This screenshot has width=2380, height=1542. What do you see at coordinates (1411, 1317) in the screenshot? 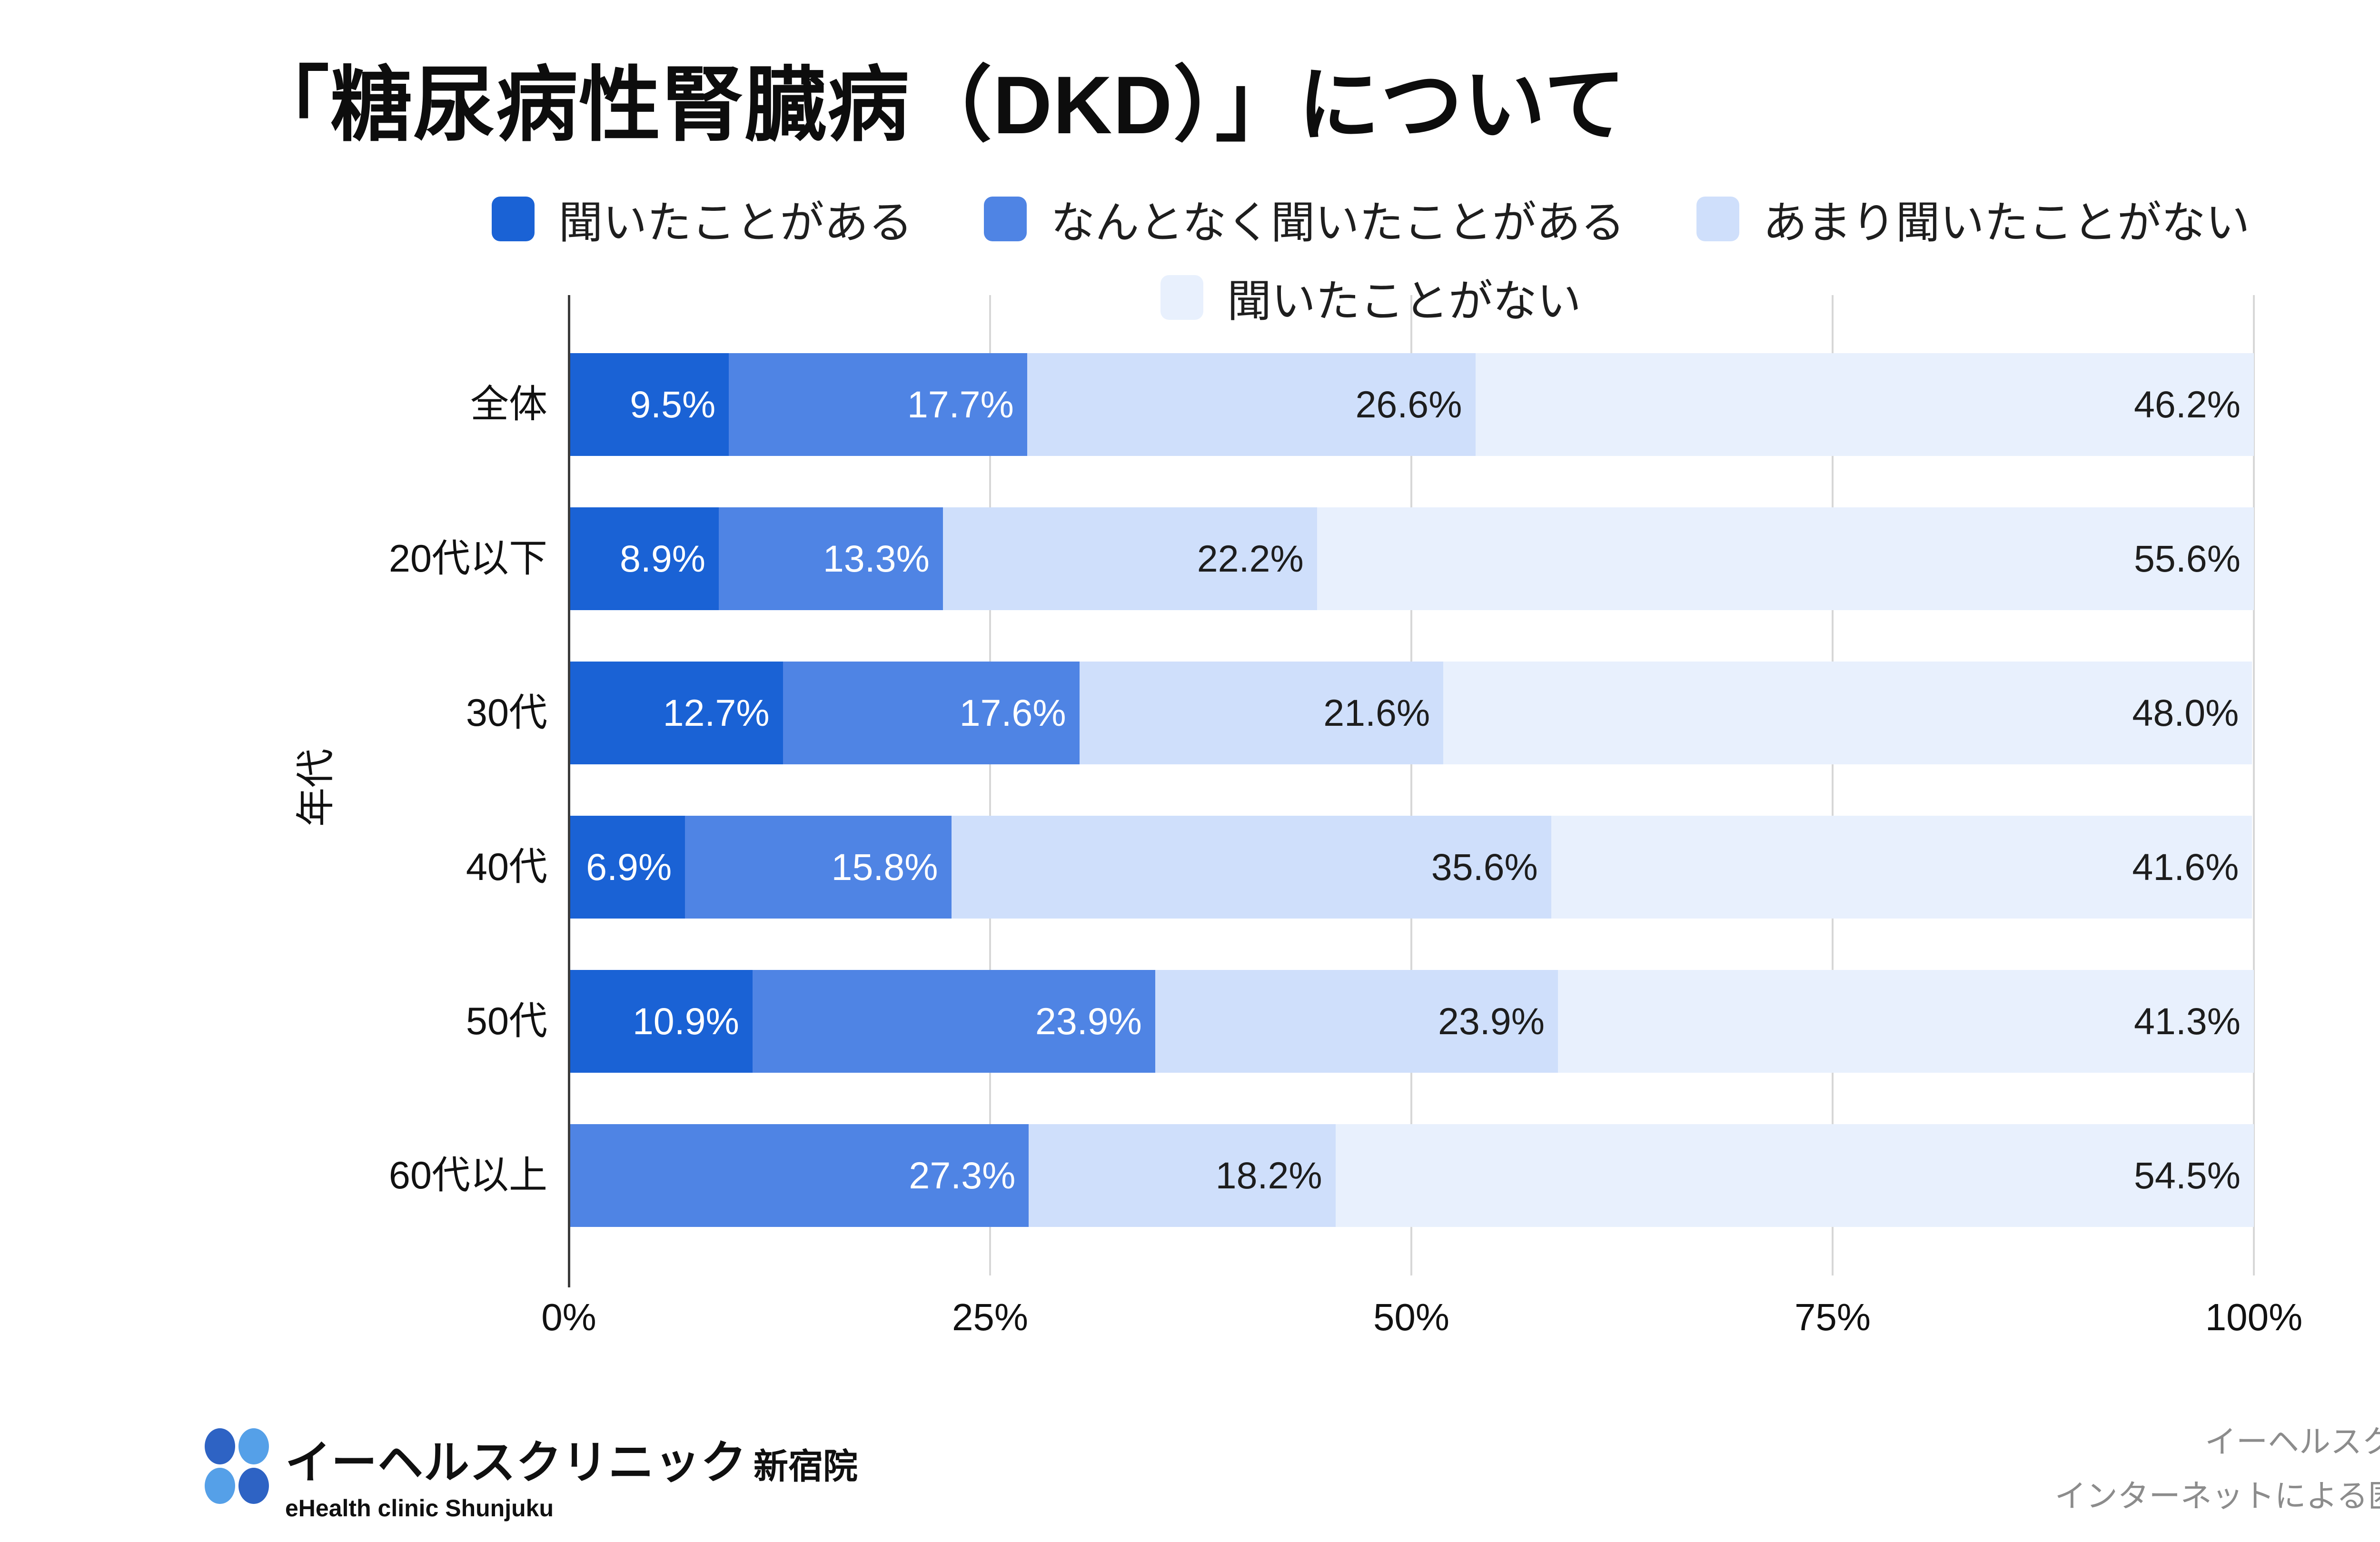
I see `x-tick-50%: 50%` at bounding box center [1411, 1317].